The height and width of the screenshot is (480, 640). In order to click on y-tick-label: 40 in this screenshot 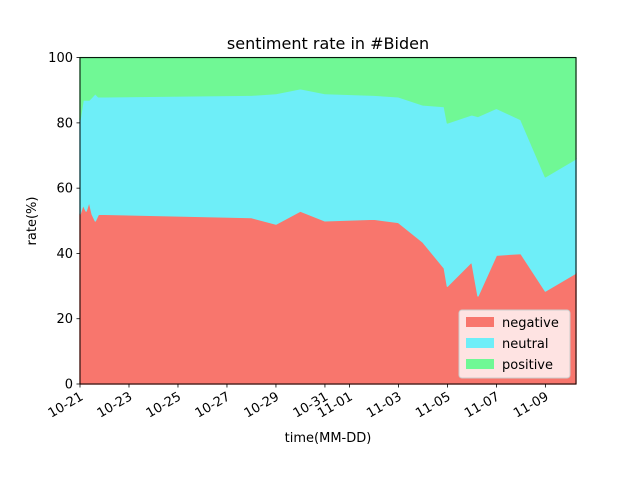, I will do `click(64, 254)`.